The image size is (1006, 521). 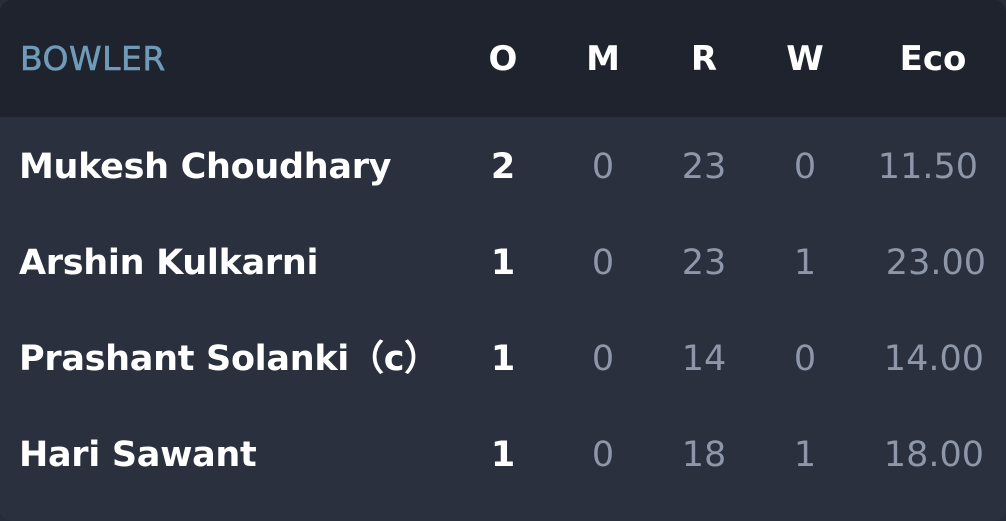 I want to click on economy-value: 18.00, so click(x=933, y=455).